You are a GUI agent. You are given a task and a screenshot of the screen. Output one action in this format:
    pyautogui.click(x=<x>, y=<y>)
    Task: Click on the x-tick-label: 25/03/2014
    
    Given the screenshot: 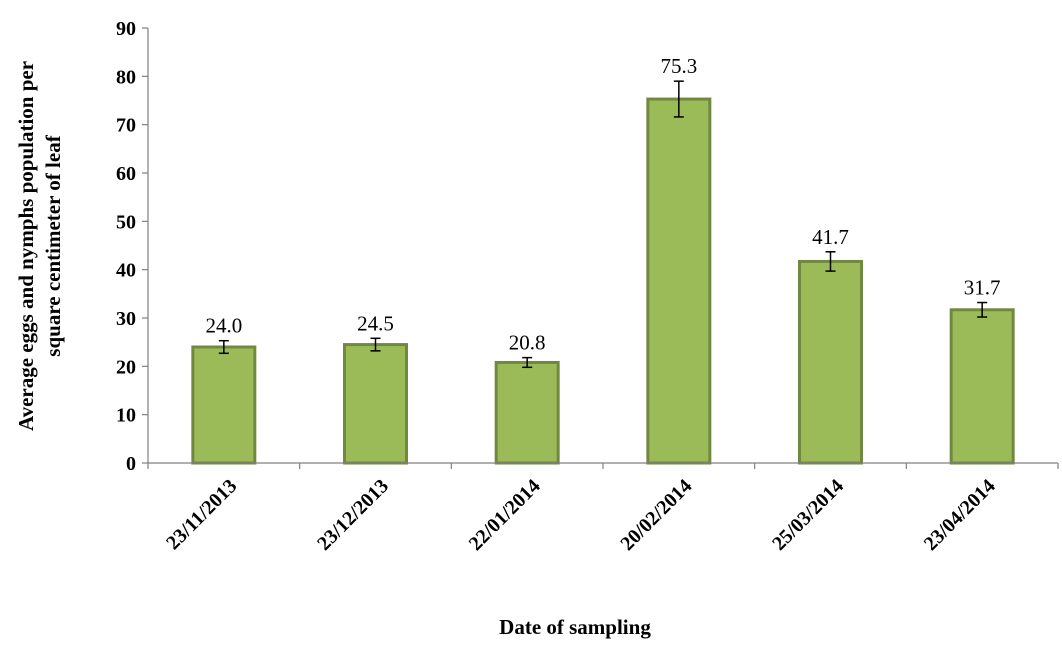 What is the action you would take?
    pyautogui.click(x=808, y=515)
    